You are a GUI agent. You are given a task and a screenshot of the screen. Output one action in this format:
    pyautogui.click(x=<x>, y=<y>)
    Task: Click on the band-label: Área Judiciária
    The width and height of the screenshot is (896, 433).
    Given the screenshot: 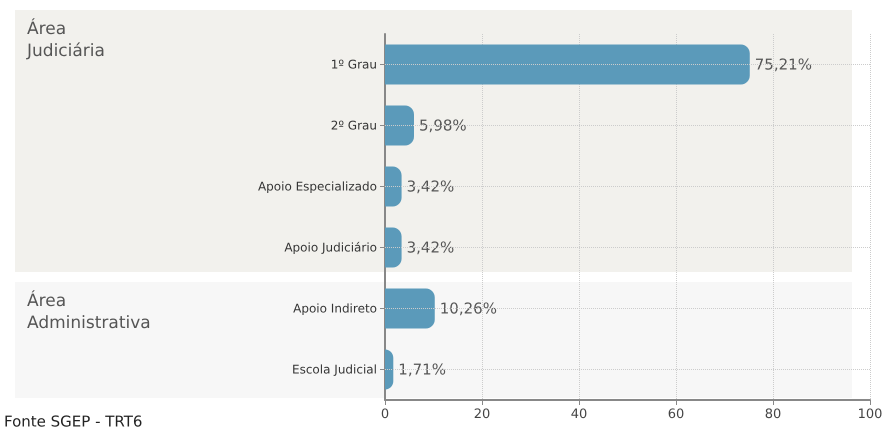 What is the action you would take?
    pyautogui.click(x=65, y=39)
    